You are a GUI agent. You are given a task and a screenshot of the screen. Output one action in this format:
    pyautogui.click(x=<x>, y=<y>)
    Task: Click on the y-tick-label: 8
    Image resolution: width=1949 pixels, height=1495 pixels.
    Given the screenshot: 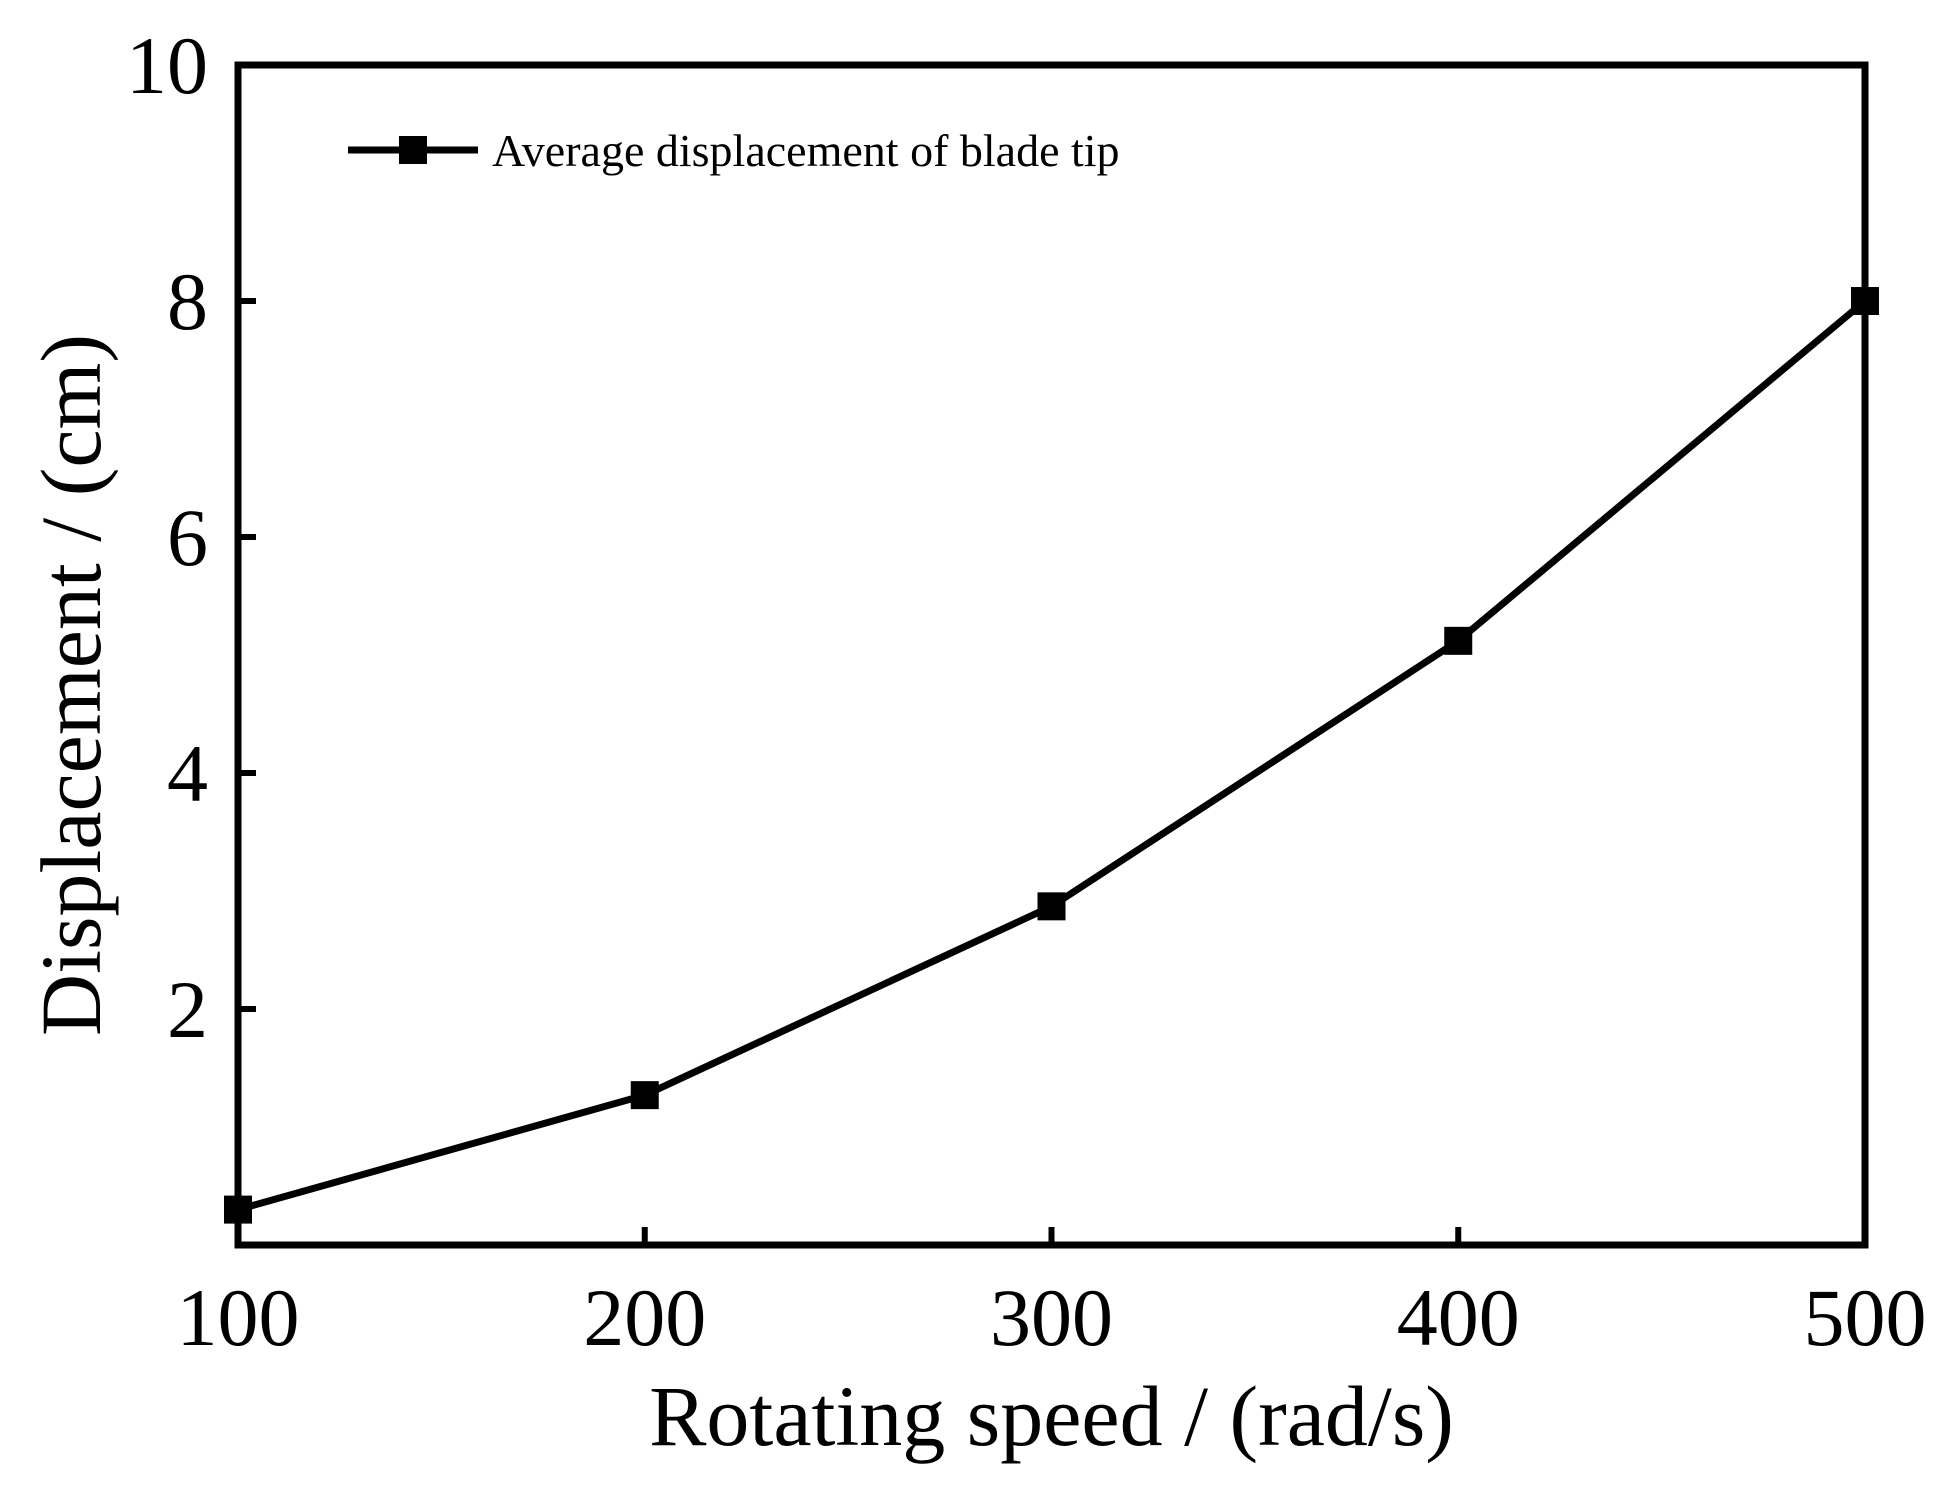 What is the action you would take?
    pyautogui.click(x=187, y=301)
    